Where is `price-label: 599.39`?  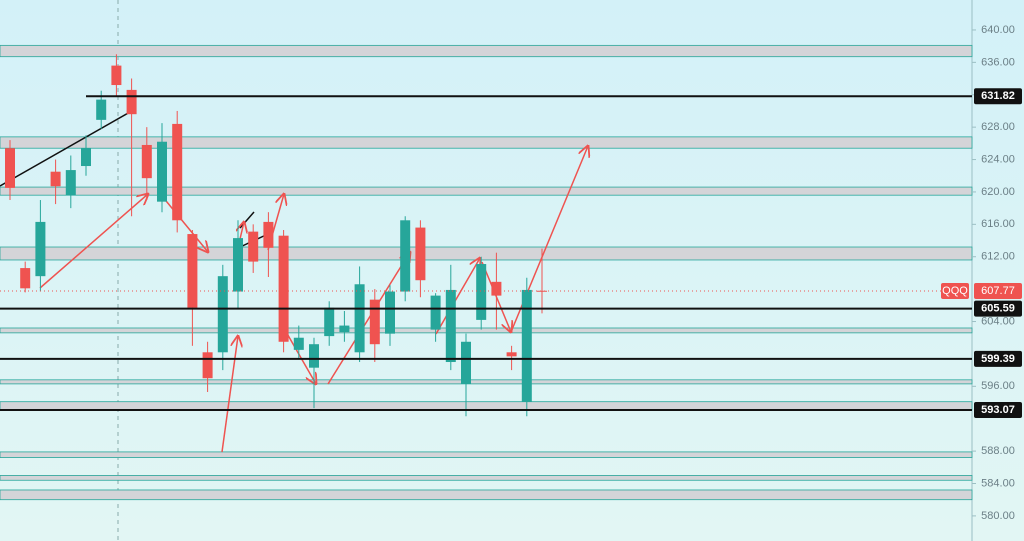
price-label: 599.39 is located at coordinates (998, 359).